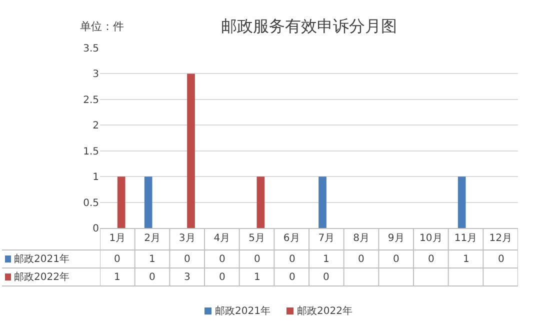 This screenshot has height=333, width=533. Describe the element at coordinates (291, 238) in the screenshot. I see `x-tick-label: 6月` at that location.